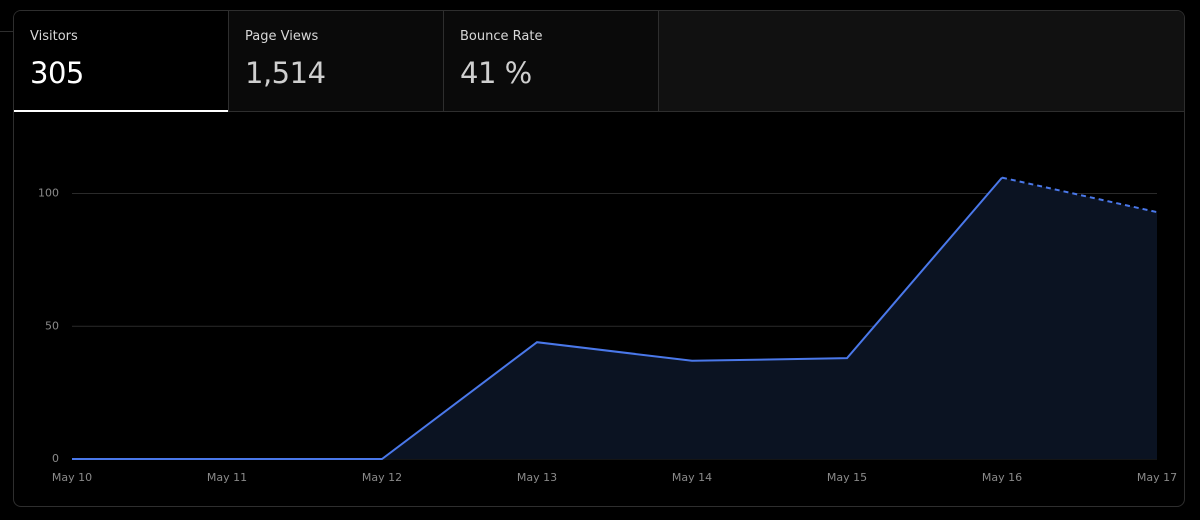 The height and width of the screenshot is (520, 1200). I want to click on x-tick-label: May 15, so click(847, 477).